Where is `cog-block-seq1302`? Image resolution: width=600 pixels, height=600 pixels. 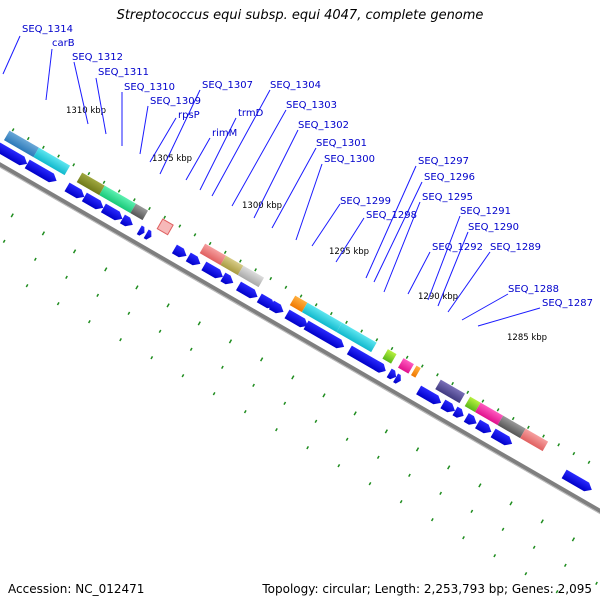 cog-block-seq1302 is located at coordinates (356, 337).